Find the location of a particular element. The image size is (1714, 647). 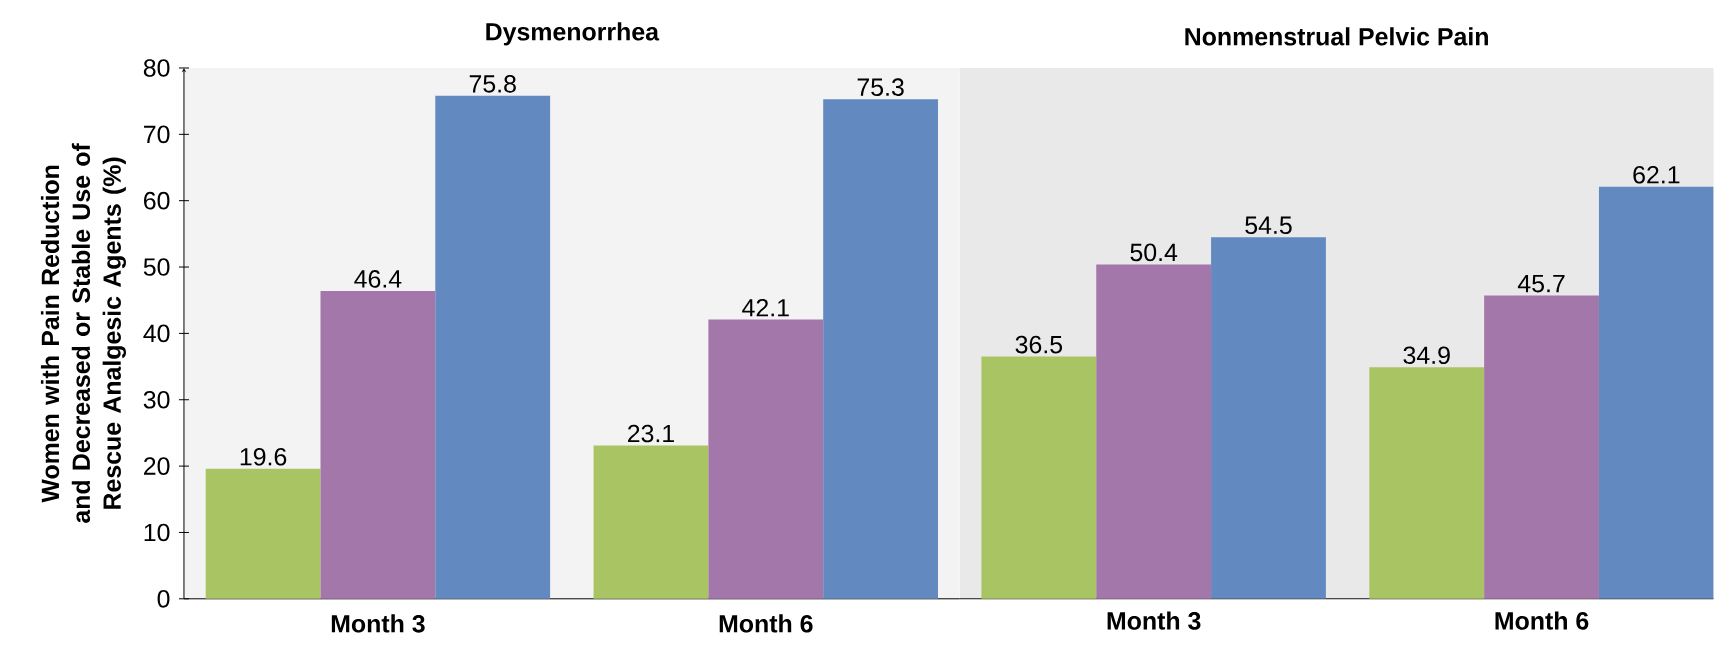

data-label: 54.5 is located at coordinates (1268, 225).